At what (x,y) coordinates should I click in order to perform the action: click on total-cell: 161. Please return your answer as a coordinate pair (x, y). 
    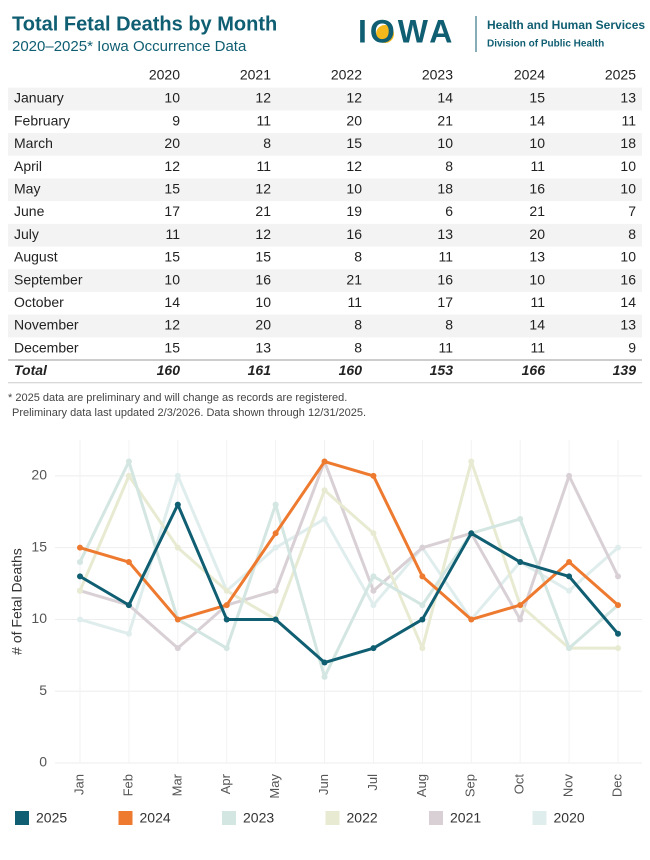
    Looking at the image, I should click on (260, 370).